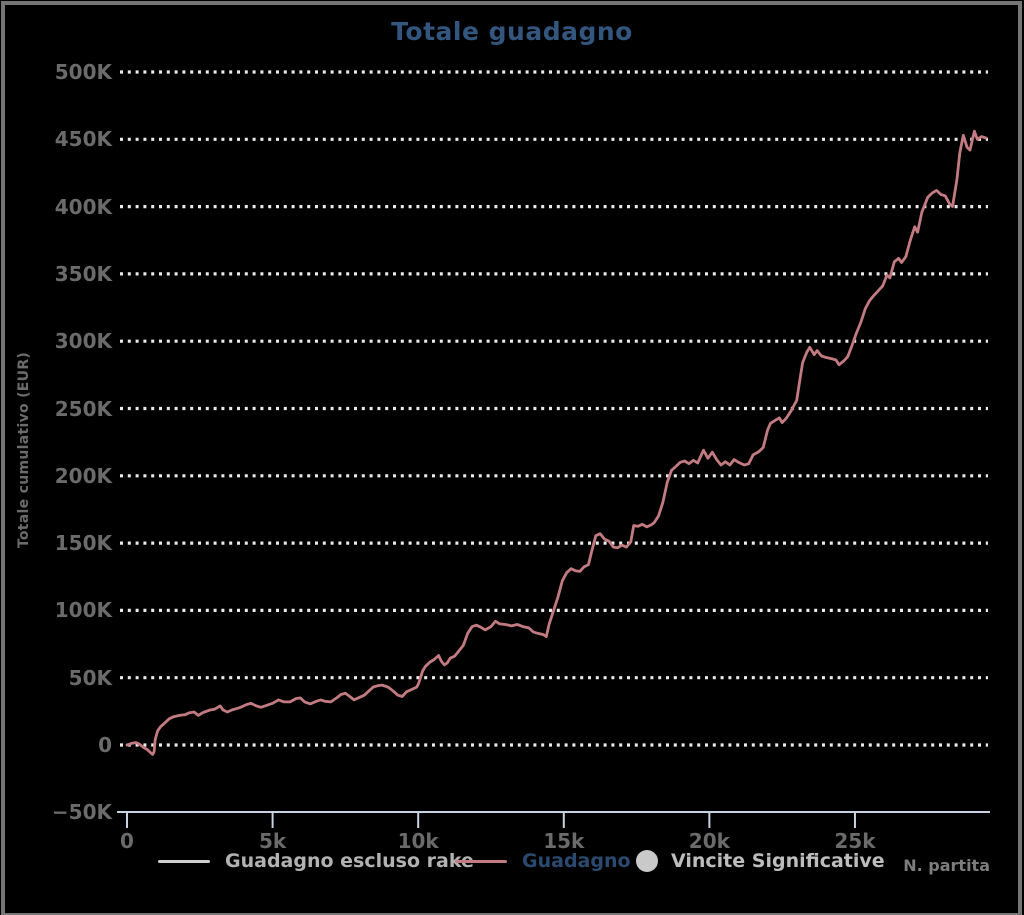 The height and width of the screenshot is (915, 1024). I want to click on y-tick-label: 300K, so click(83, 341).